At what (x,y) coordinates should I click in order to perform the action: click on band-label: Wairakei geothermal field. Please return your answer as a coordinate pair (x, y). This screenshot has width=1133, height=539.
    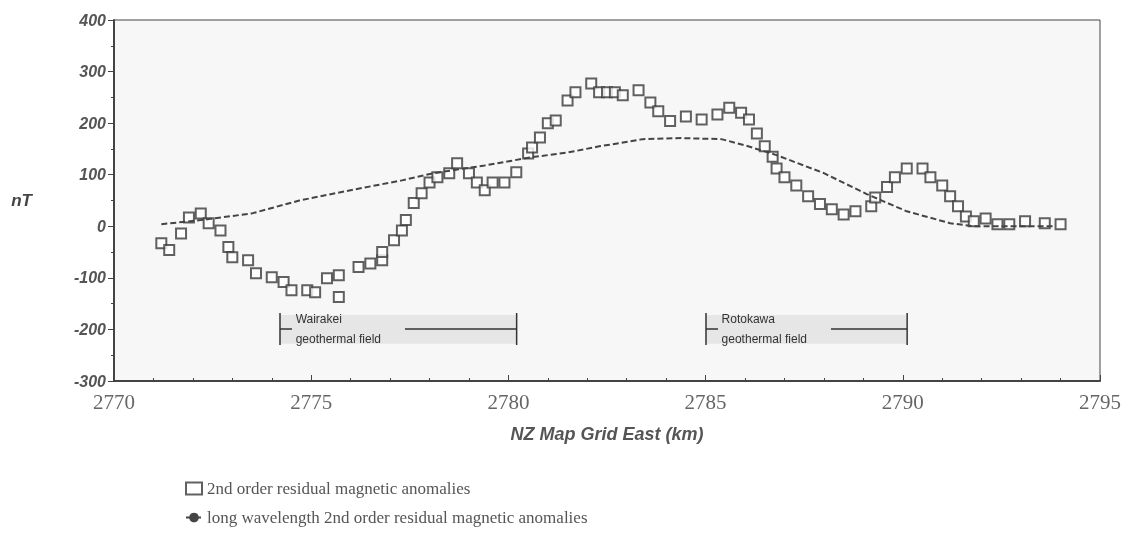
    Looking at the image, I should click on (338, 329).